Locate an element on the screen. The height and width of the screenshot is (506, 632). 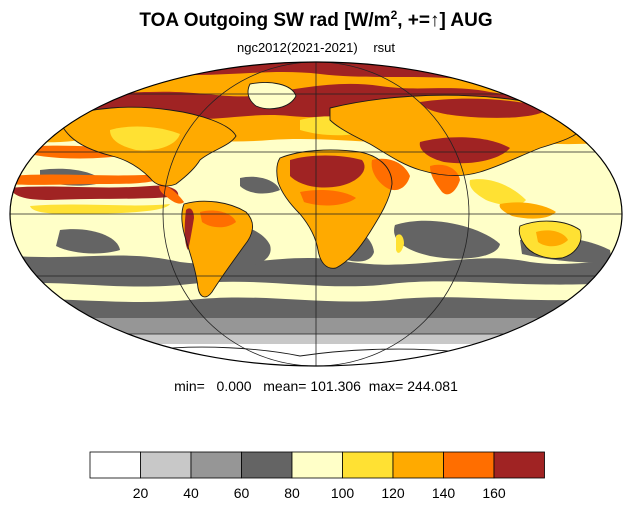
title-month: ] AUG is located at coordinates (466, 20).